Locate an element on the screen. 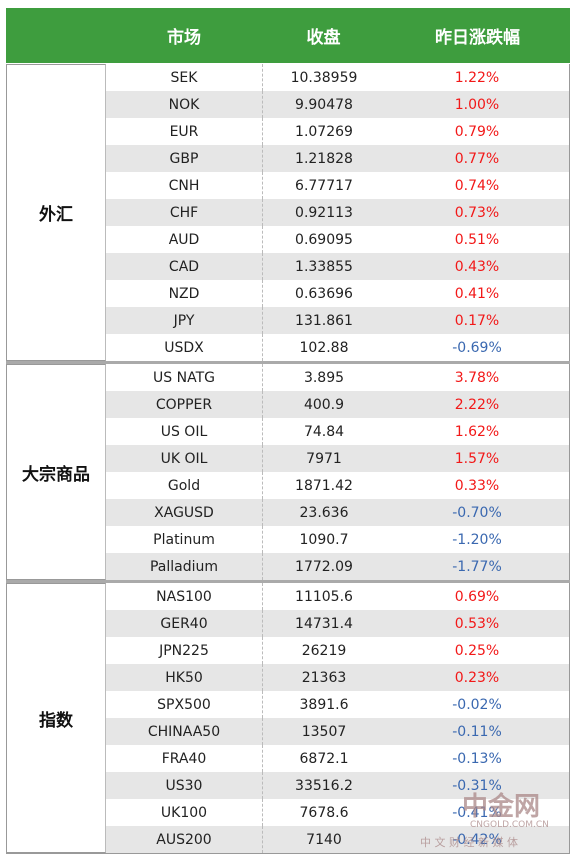 Image resolution: width=575 pixels, height=858 pixels. market-name: HK50 is located at coordinates (184, 677).